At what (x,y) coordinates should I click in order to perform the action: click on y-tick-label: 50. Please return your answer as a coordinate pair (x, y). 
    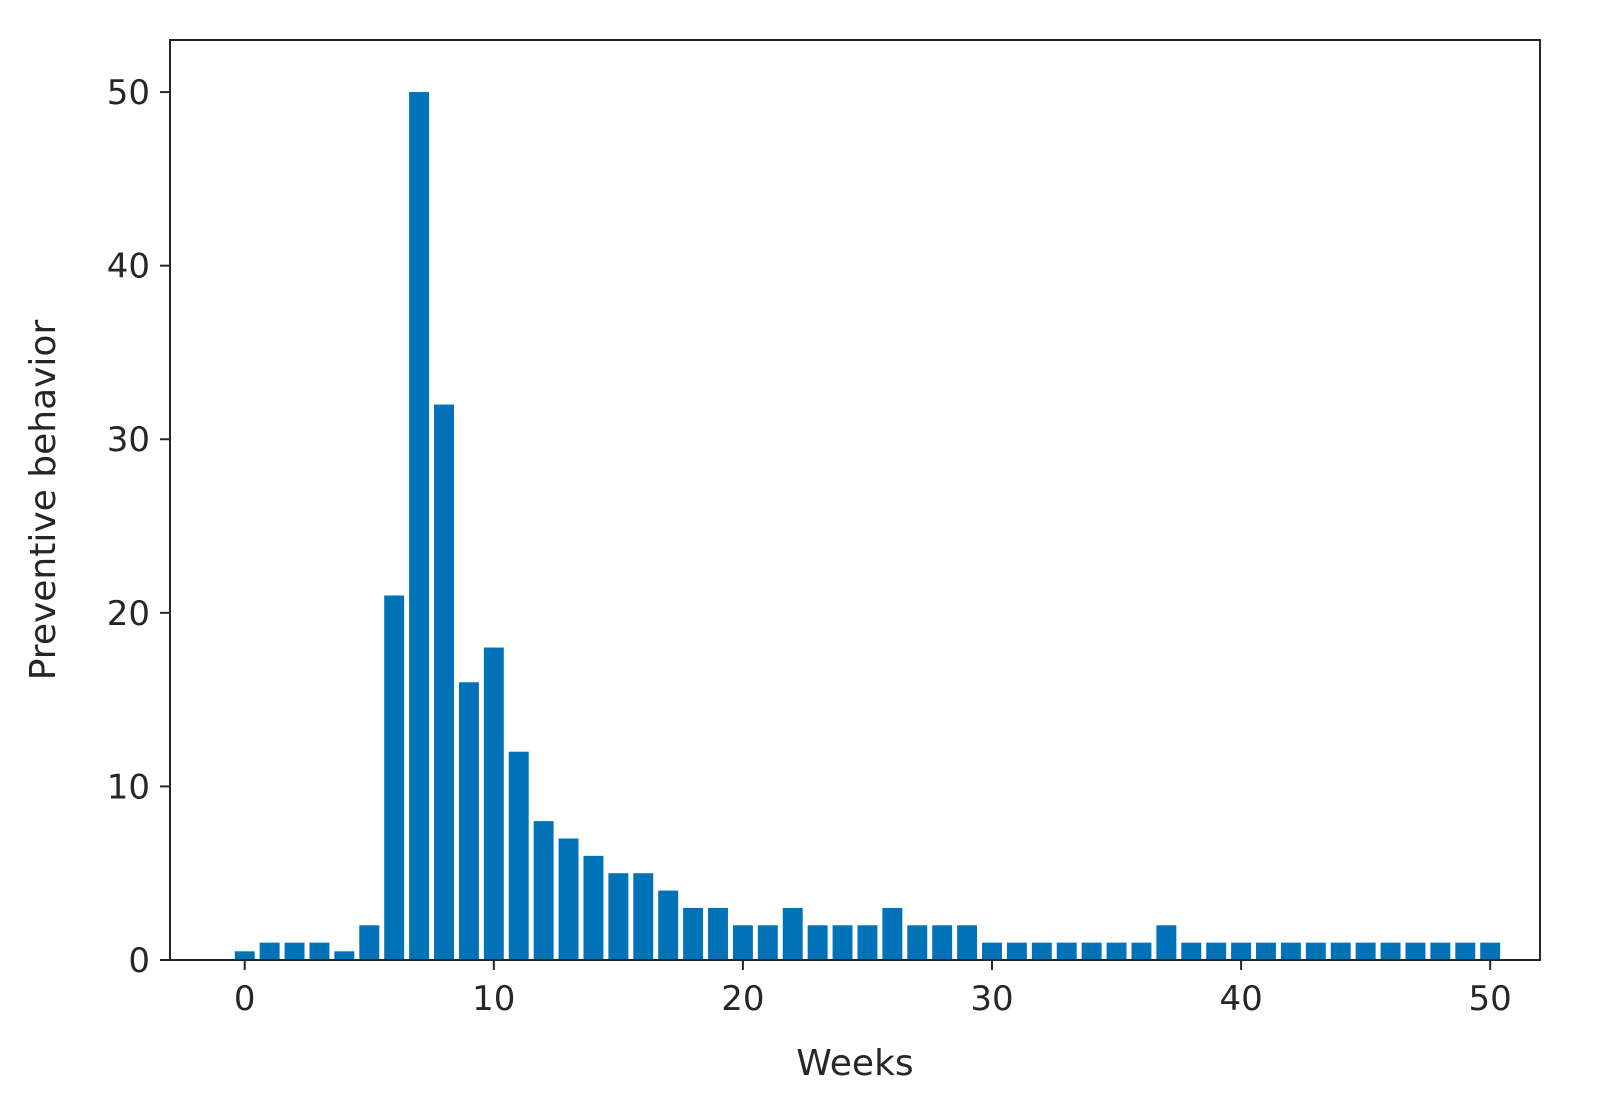
    Looking at the image, I should click on (128, 93).